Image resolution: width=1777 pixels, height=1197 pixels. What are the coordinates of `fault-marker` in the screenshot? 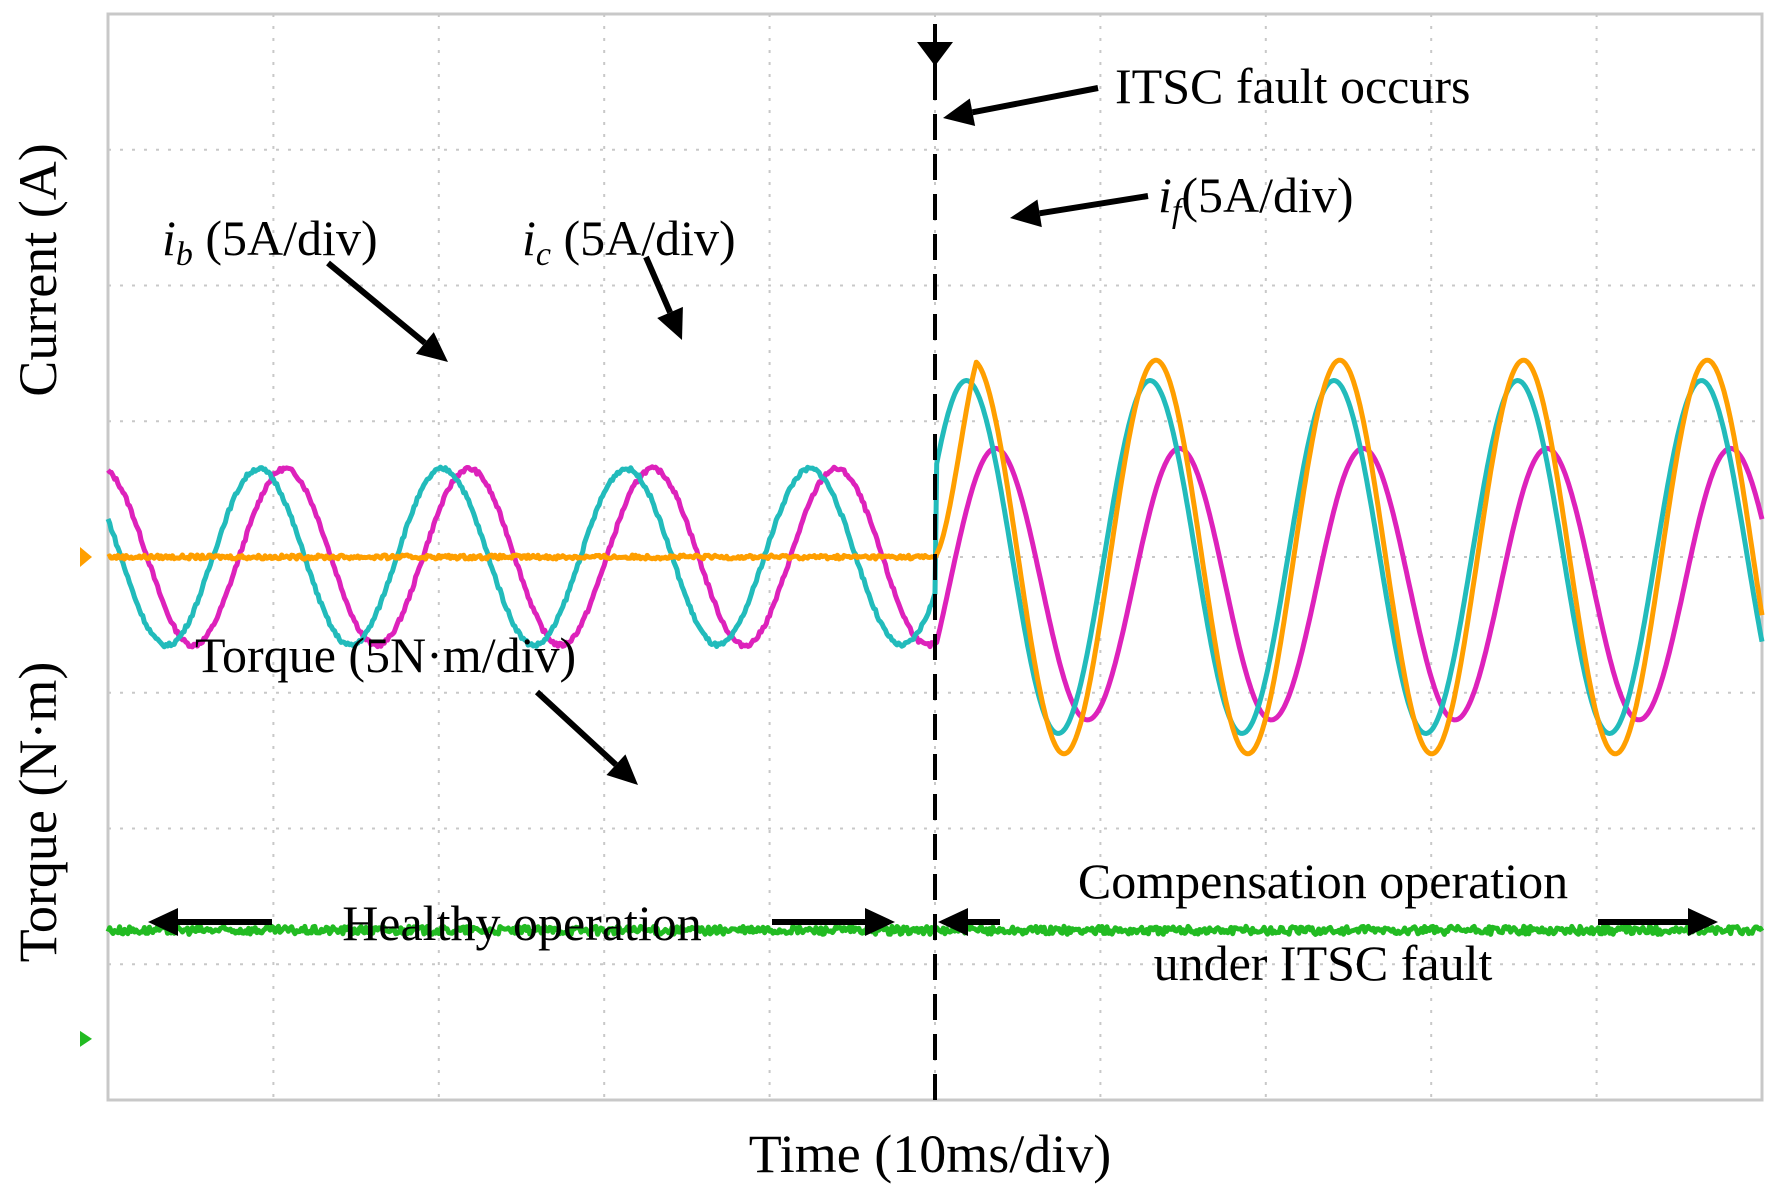 It's located at (935, 562).